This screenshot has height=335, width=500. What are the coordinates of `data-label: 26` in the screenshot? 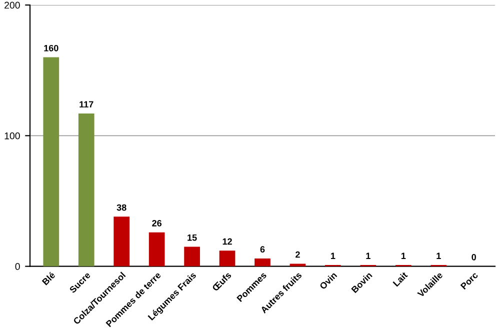 It's located at (157, 223).